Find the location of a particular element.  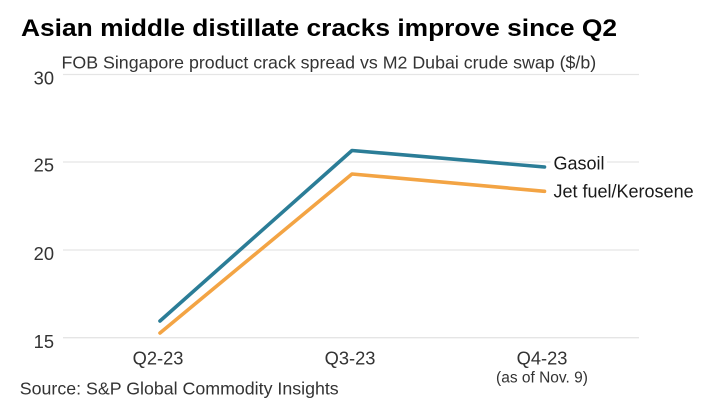

svg-text: Q3-23 is located at coordinates (350, 357).